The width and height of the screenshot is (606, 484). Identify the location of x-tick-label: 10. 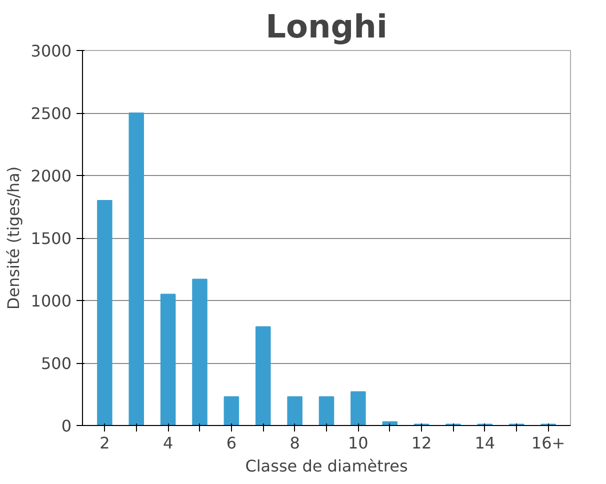
(358, 443).